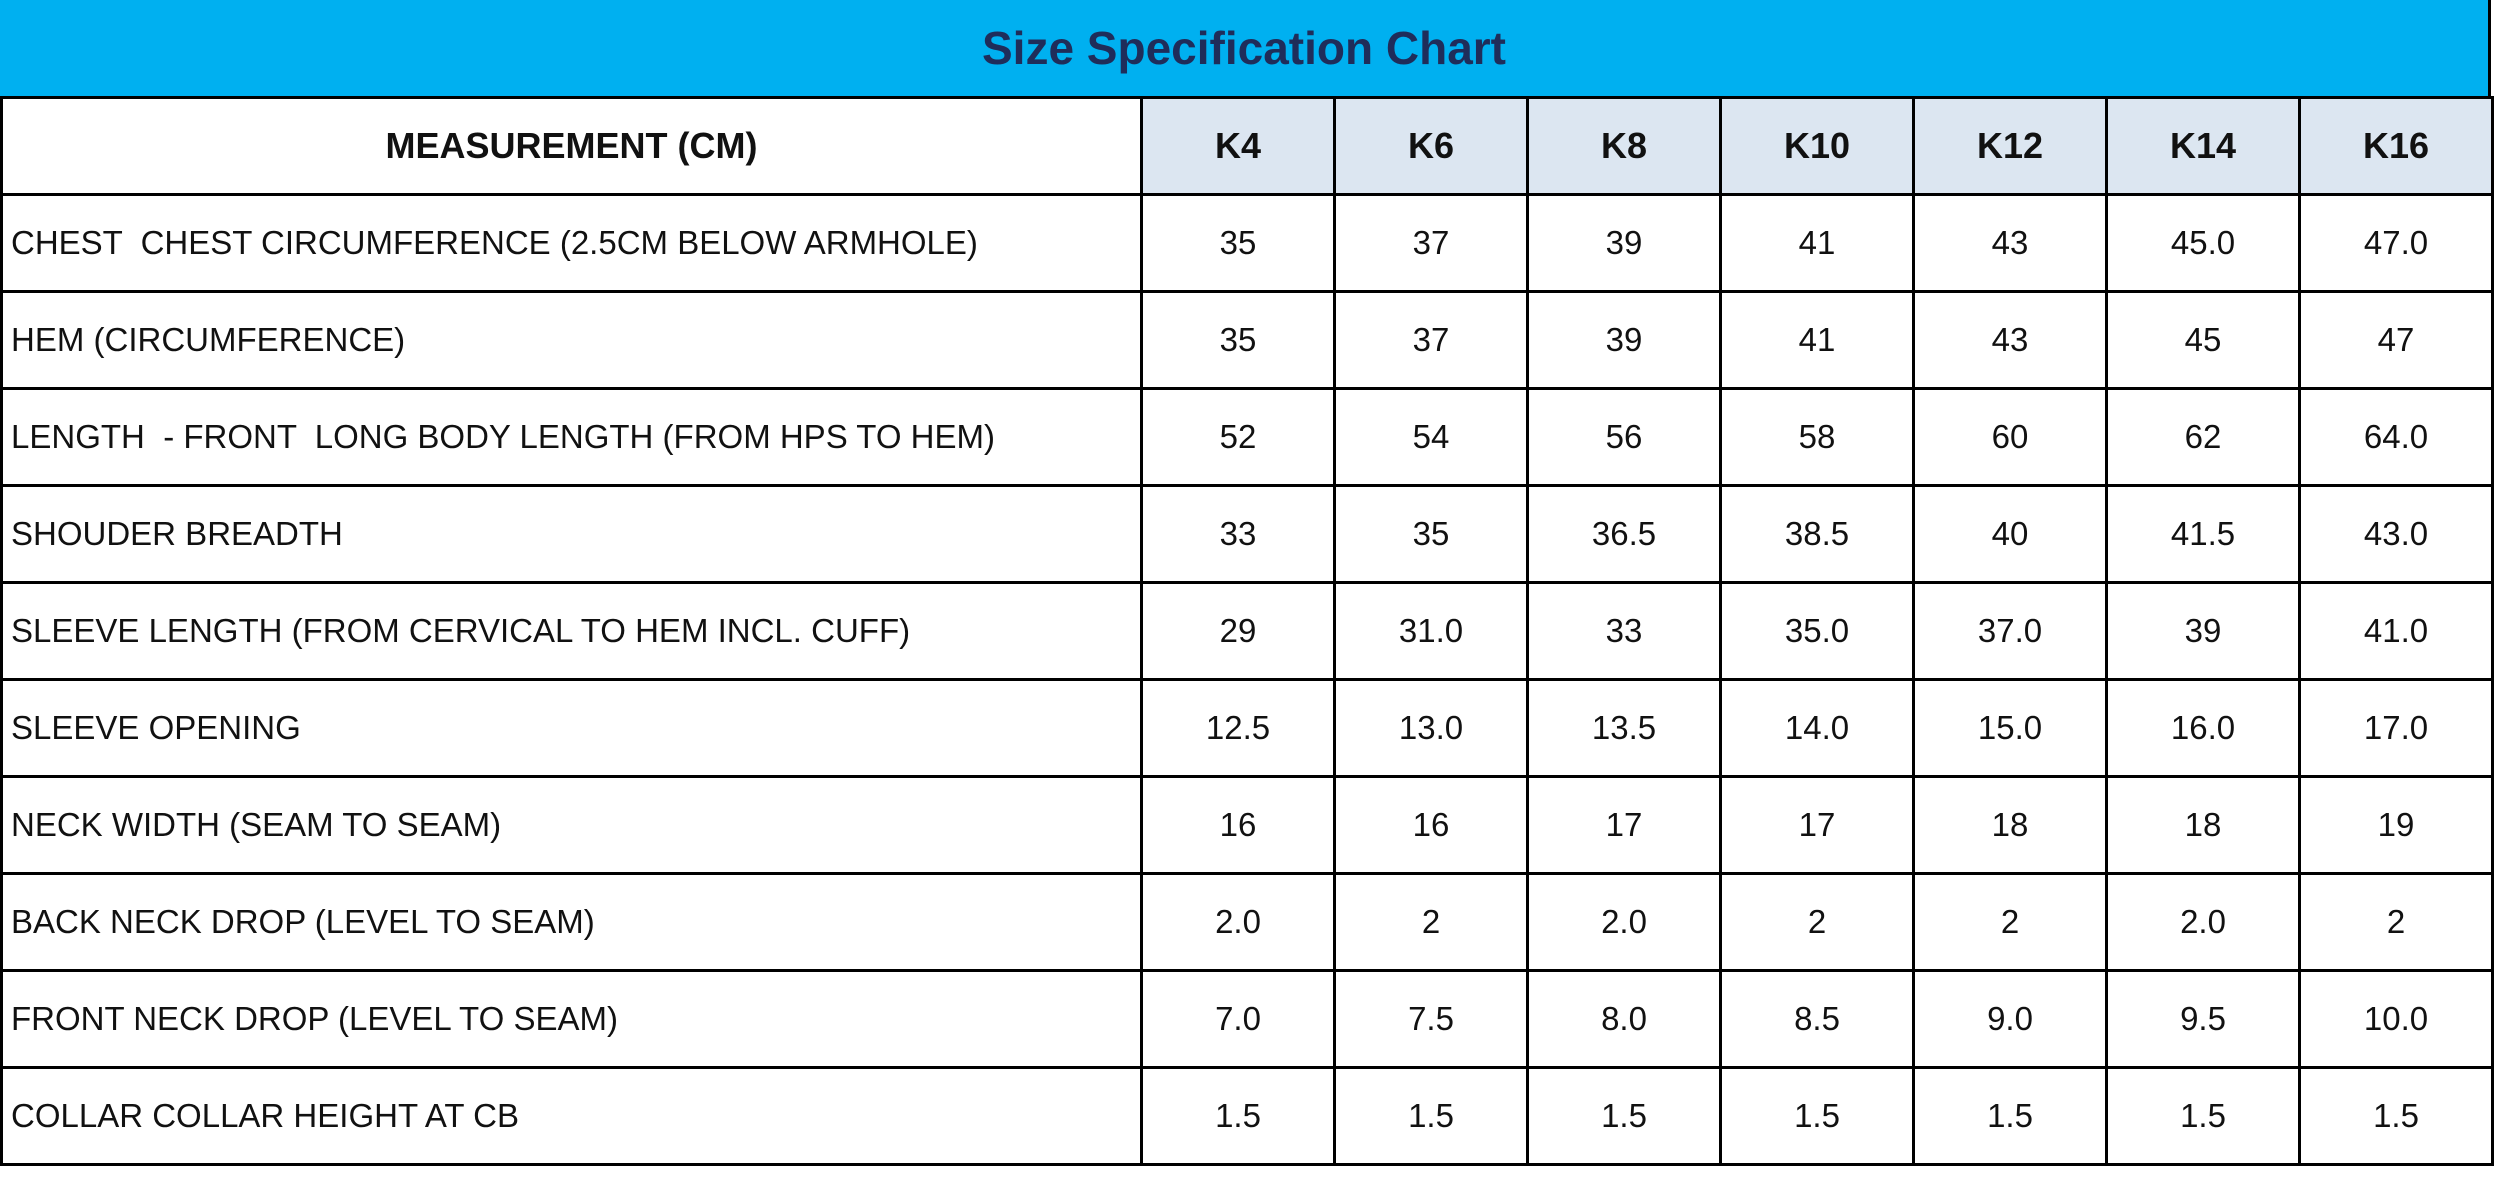 This screenshot has width=2499, height=1200. I want to click on size-value: 29, so click(1238, 631).